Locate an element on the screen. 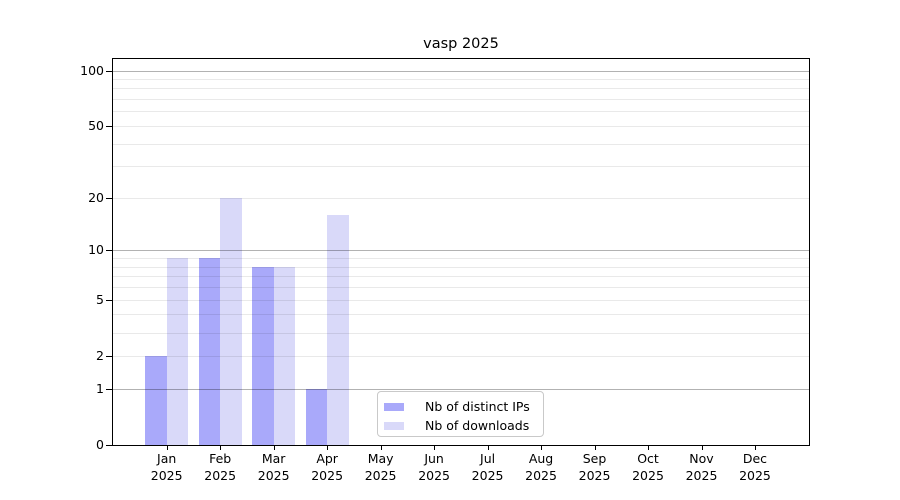 The height and width of the screenshot is (500, 900). y-tick-label: 1 is located at coordinates (100, 388).